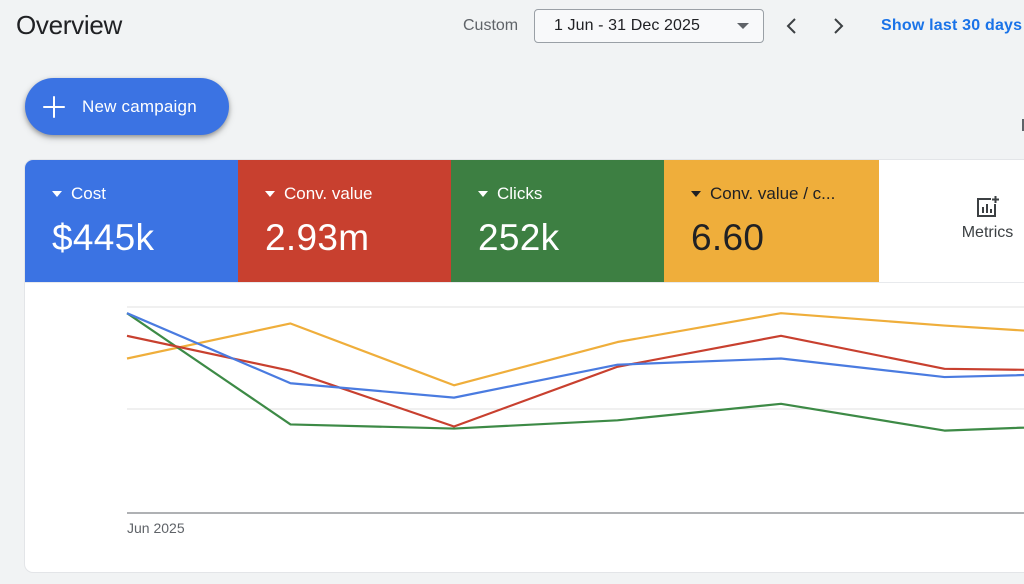 This screenshot has height=584, width=1024. I want to click on metric-tile-cost: Cost $445k, so click(131, 221).